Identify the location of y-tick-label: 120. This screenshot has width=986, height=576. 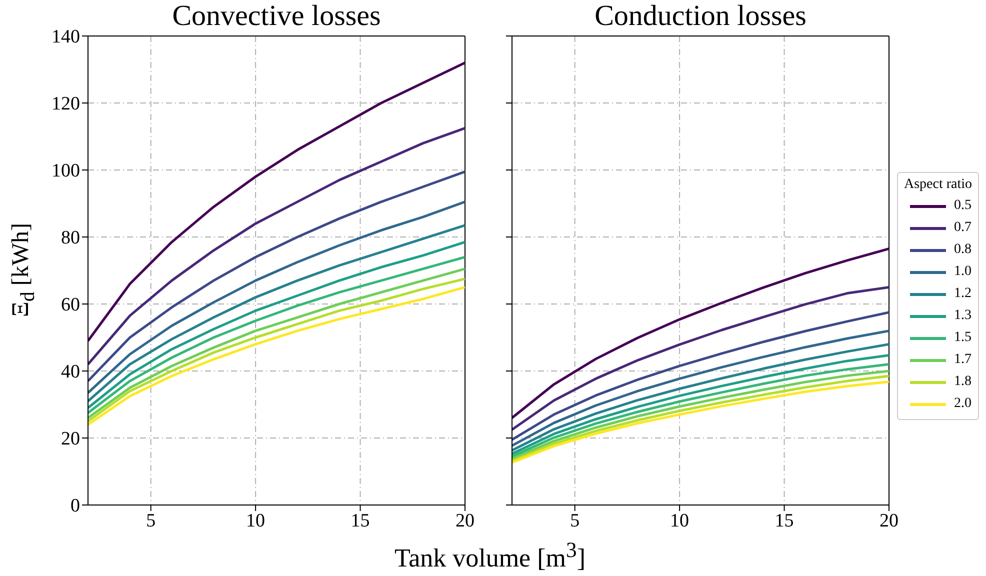
(66, 104).